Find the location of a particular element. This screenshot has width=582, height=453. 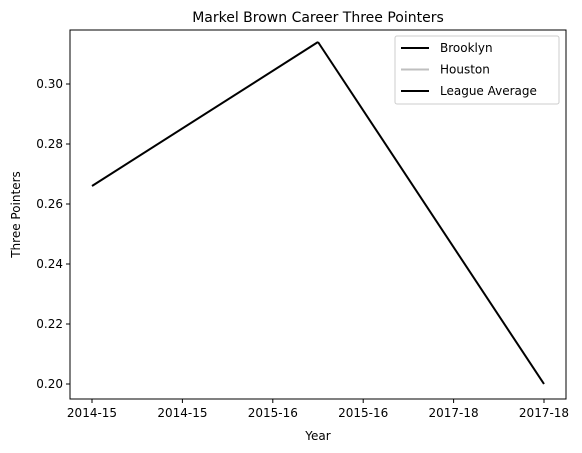

chart-title: Markel Brown Career Three Pointers is located at coordinates (318, 18).